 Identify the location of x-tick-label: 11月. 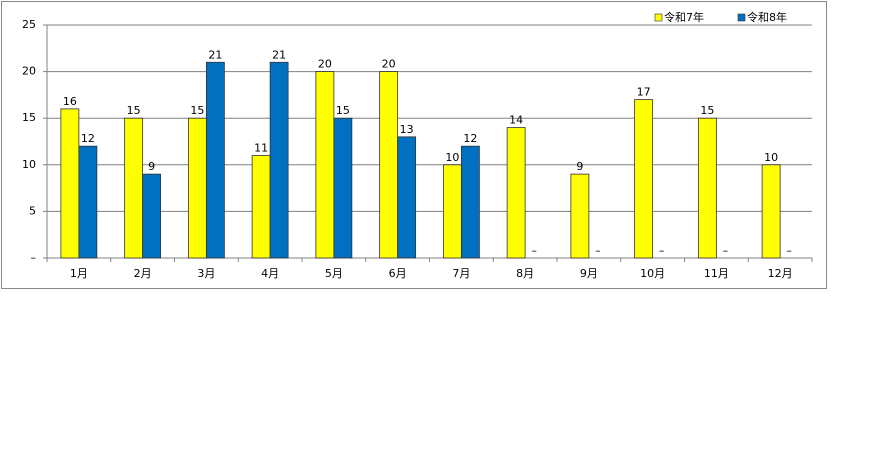
(716, 273).